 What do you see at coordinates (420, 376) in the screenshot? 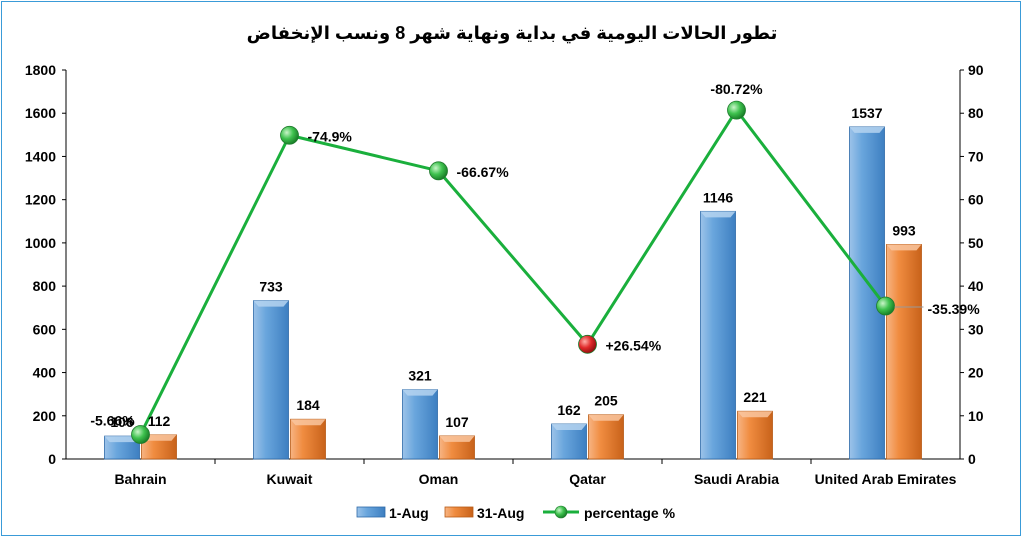
I see `bar-value-label: 321` at bounding box center [420, 376].